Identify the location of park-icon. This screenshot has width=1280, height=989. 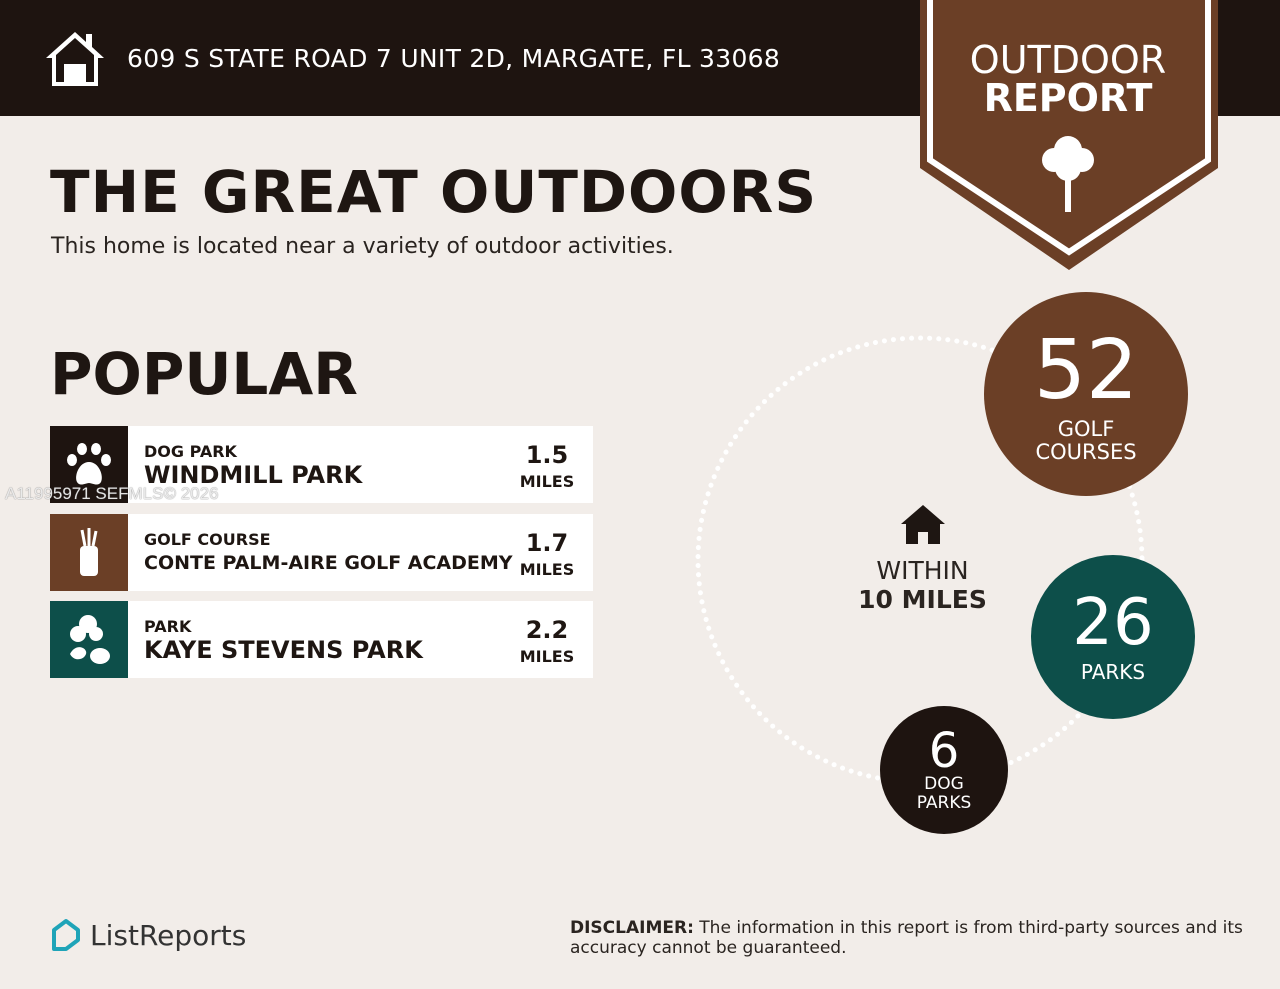
(89, 639).